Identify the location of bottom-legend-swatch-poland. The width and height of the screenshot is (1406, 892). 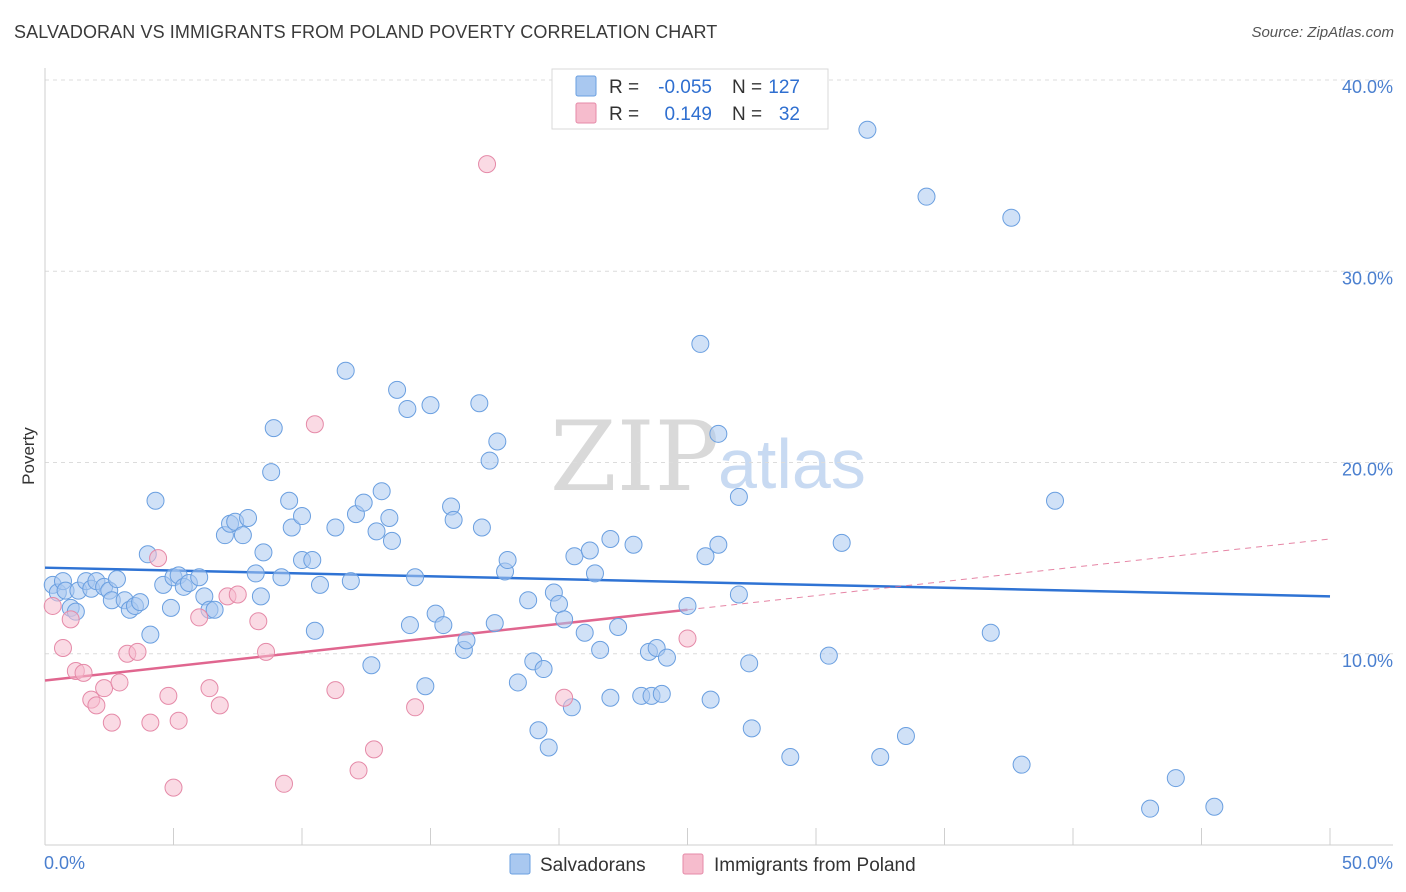
(693, 864).